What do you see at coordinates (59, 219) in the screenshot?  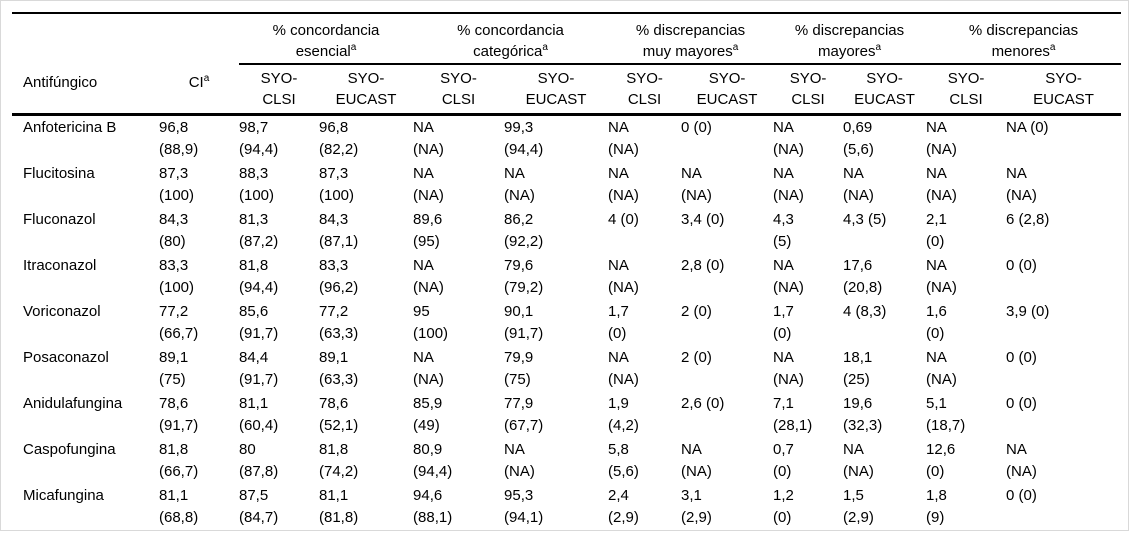 I see `antifungal-name-cell: Fluconazol` at bounding box center [59, 219].